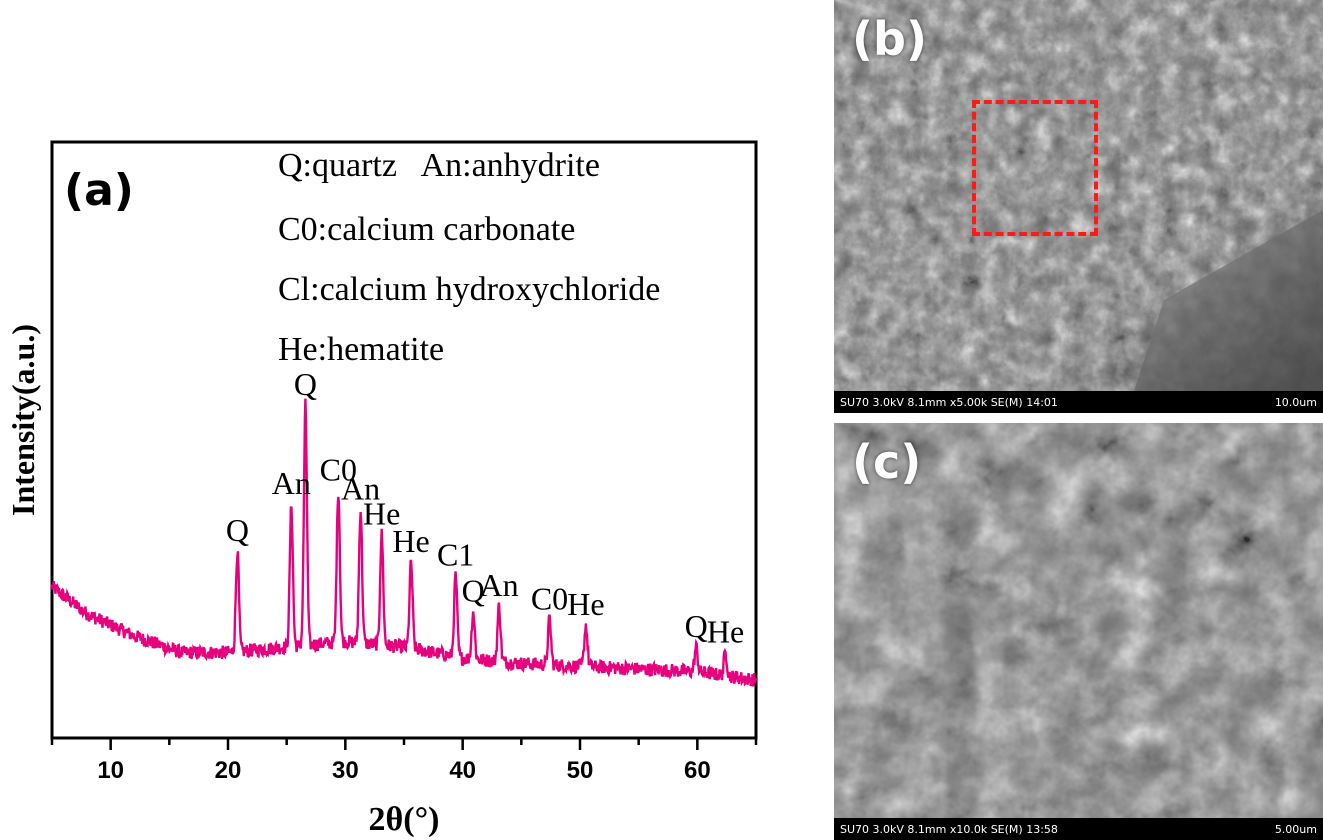 The image size is (1323, 840). What do you see at coordinates (462, 770) in the screenshot?
I see `x-tick-label: 40` at bounding box center [462, 770].